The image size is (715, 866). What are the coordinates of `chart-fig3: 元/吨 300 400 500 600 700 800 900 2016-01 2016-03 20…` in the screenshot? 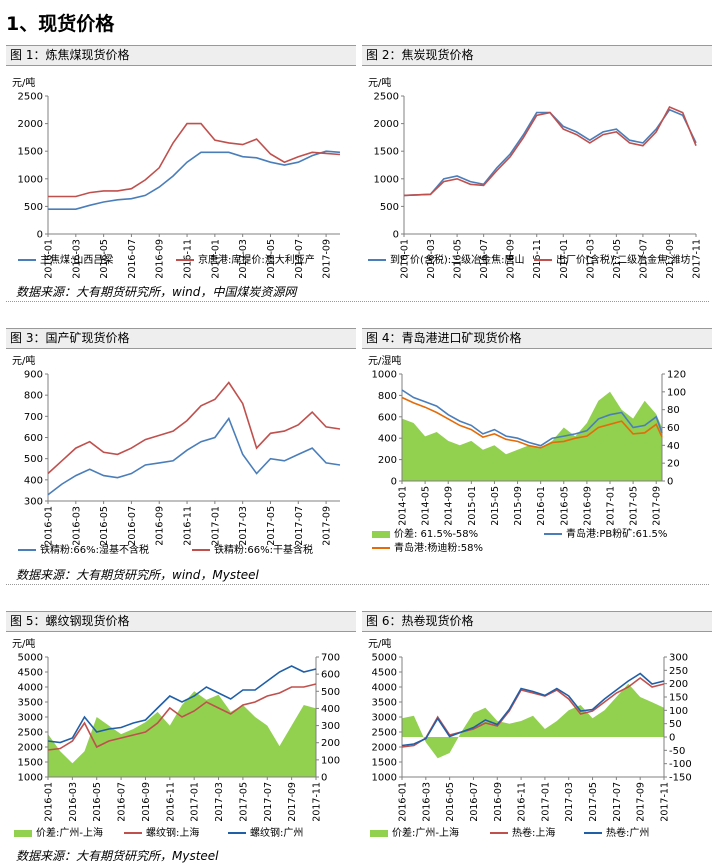 It's located at (176, 455).